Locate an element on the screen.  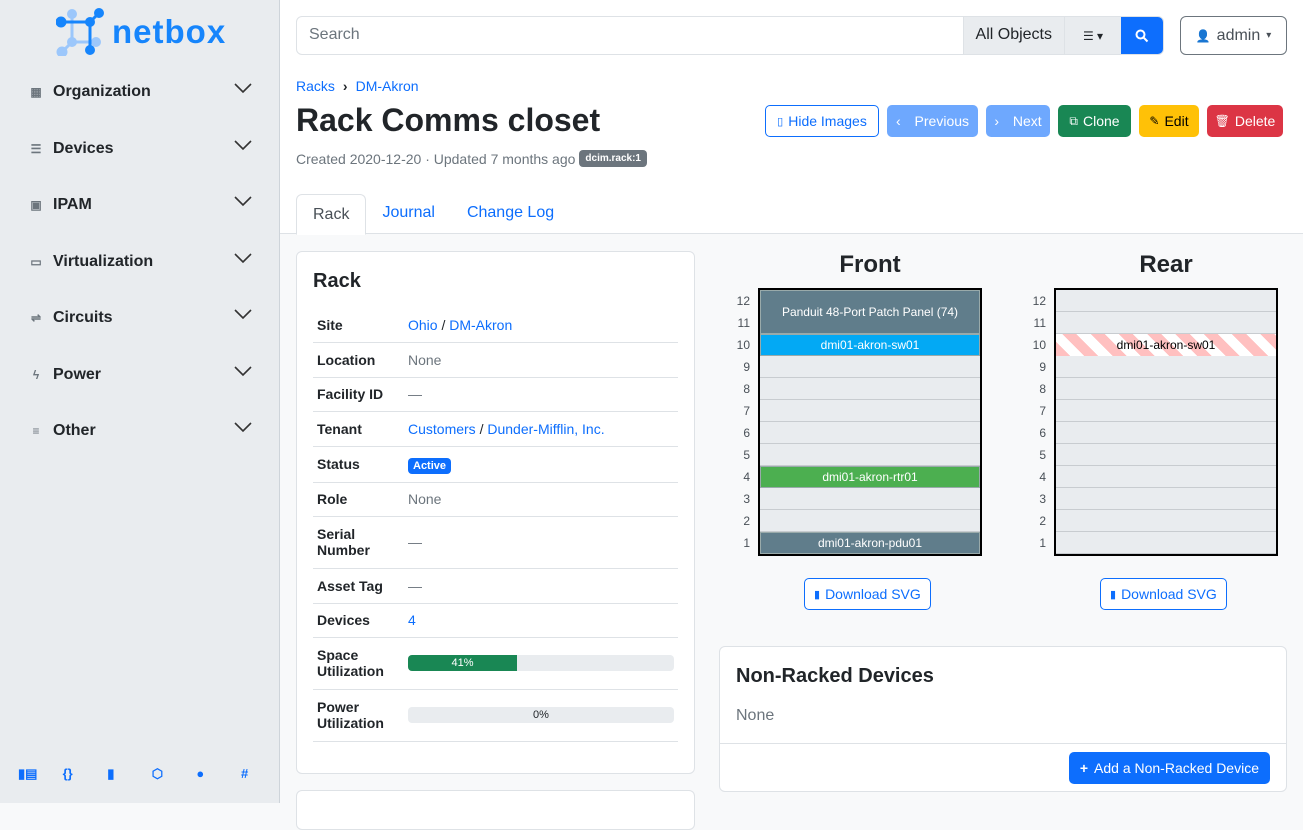
row-value: Active is located at coordinates (541, 464).